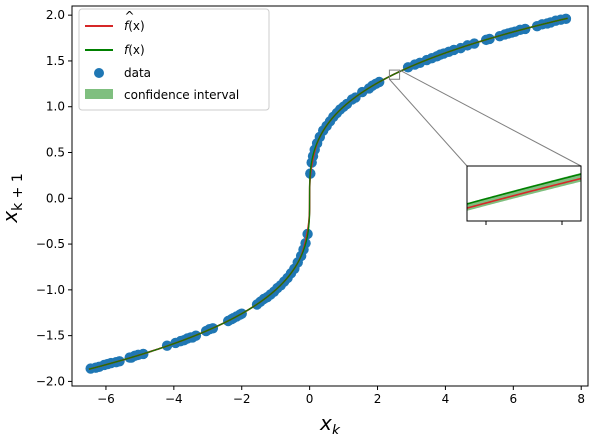  Describe the element at coordinates (13, 198) in the screenshot. I see `y-axis-title: xk + 1` at that location.